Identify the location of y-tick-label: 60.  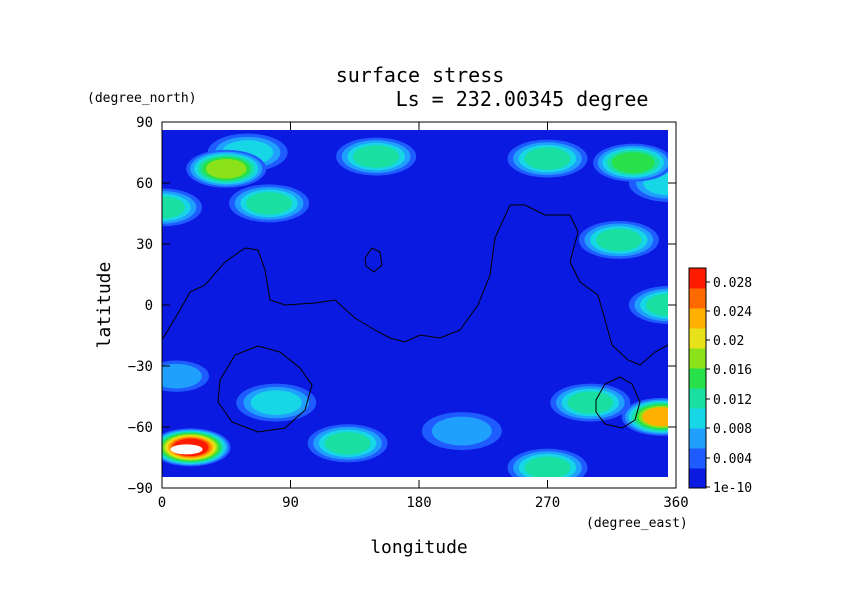
(144, 184).